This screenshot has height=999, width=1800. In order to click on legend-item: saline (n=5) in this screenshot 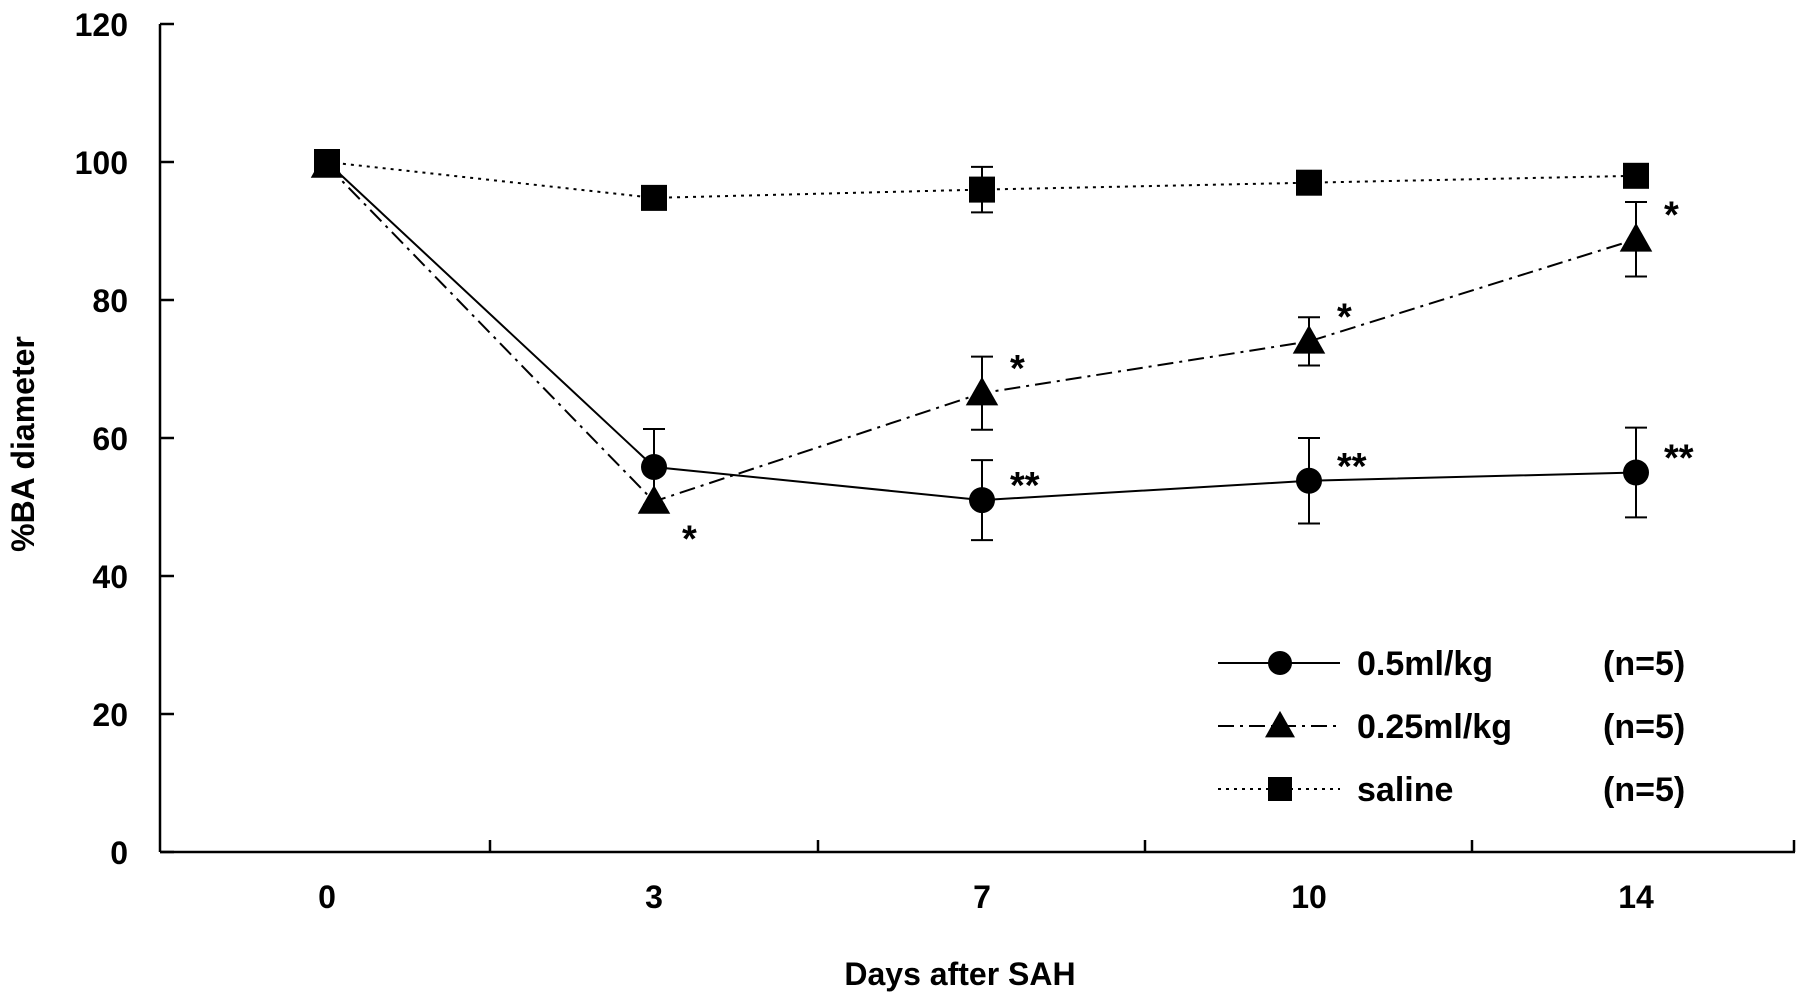, I will do `click(1451, 790)`.